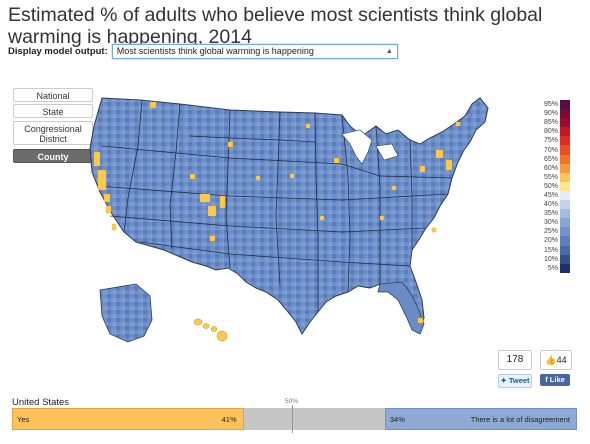  Describe the element at coordinates (550, 123) in the screenshot. I see `legend-label: 85%` at that location.